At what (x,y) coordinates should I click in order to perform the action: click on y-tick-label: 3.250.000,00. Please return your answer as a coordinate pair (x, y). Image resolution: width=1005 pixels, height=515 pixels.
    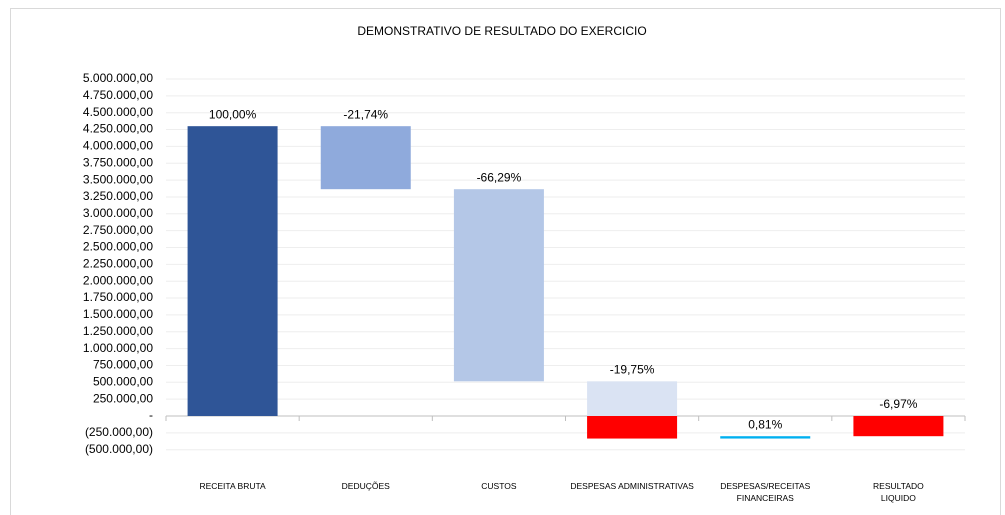
    Looking at the image, I should click on (118, 196).